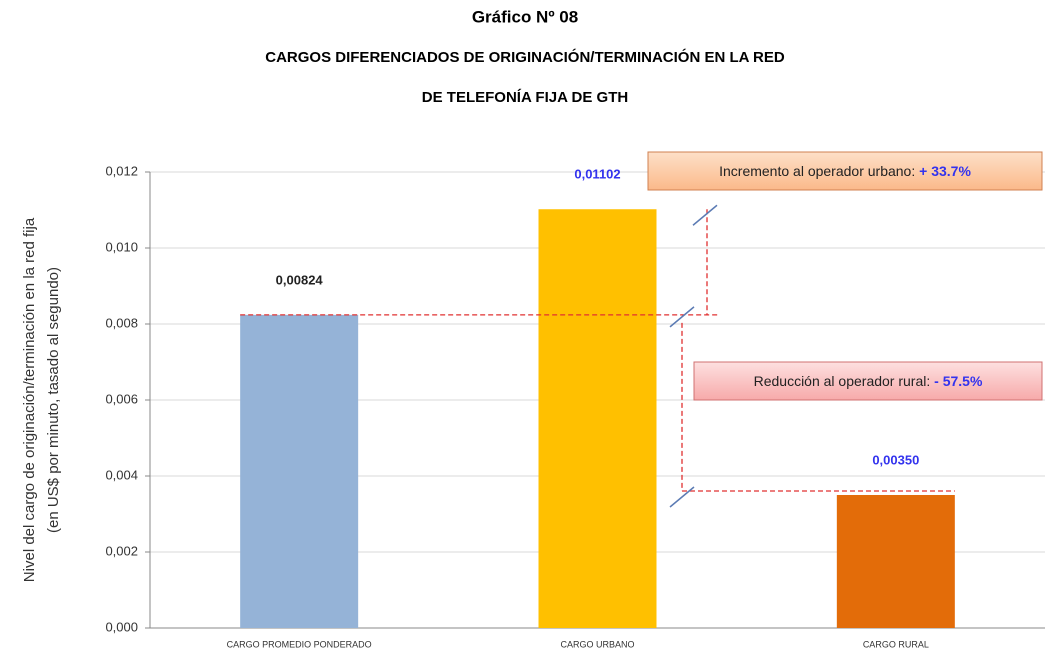  Describe the element at coordinates (121, 398) in the screenshot. I see `y-tick-label: 0,006` at that location.